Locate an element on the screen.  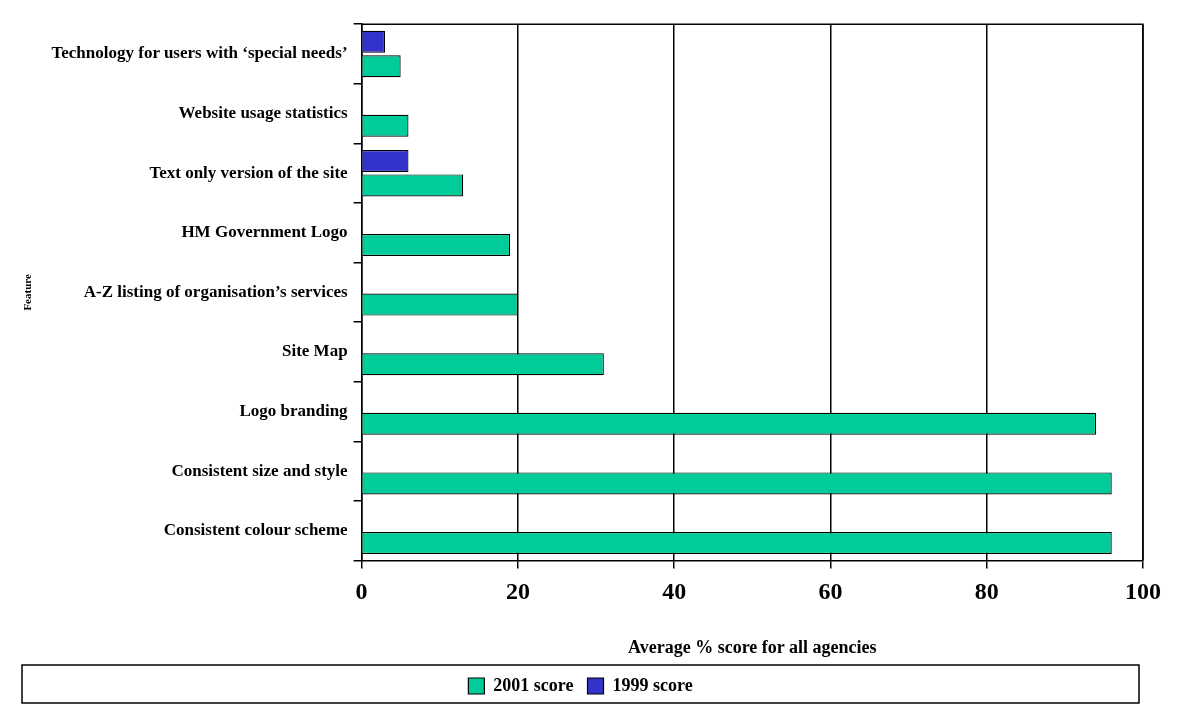
x-axis-title: Average % score for all agencies is located at coordinates (752, 646).